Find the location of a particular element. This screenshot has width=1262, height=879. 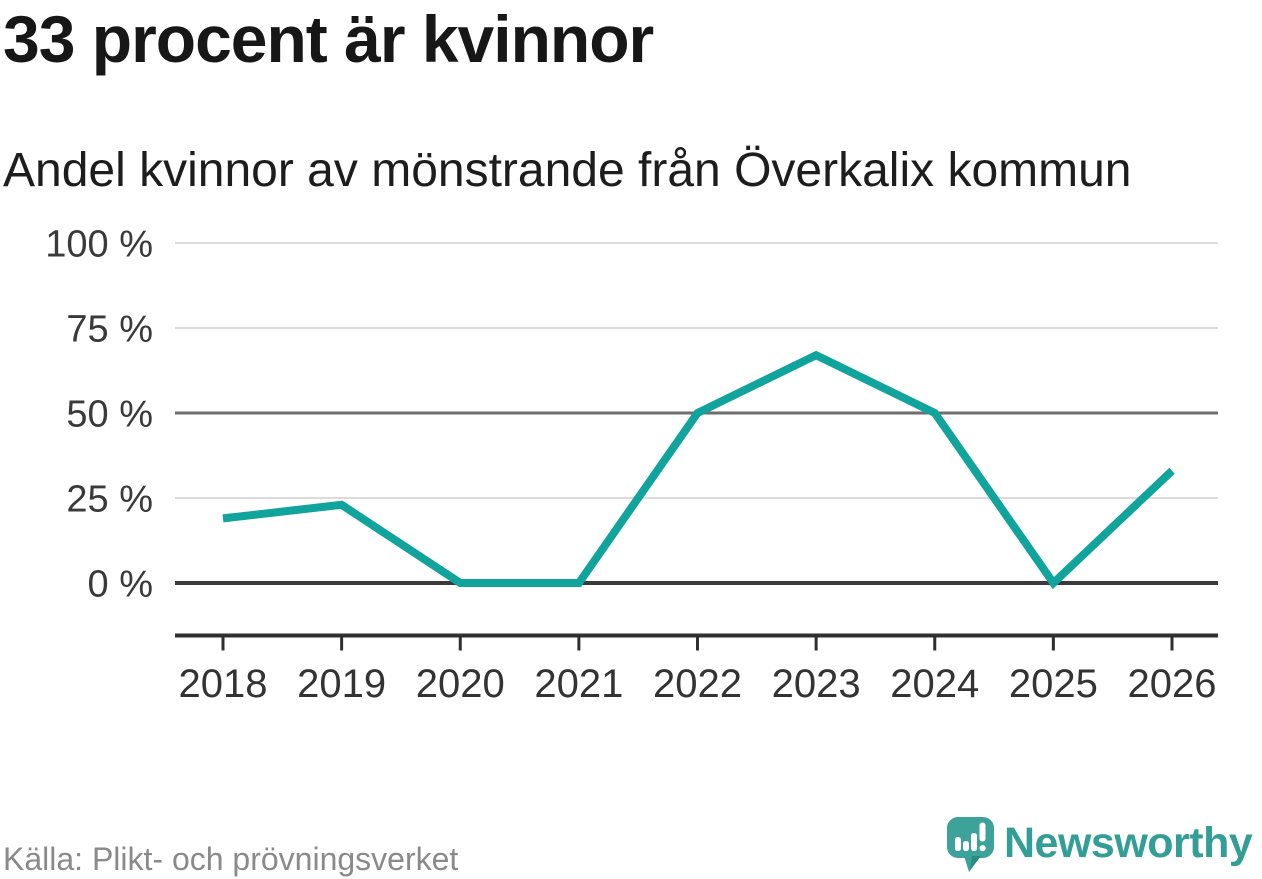

y-tick-label: 75 % is located at coordinates (109, 330).